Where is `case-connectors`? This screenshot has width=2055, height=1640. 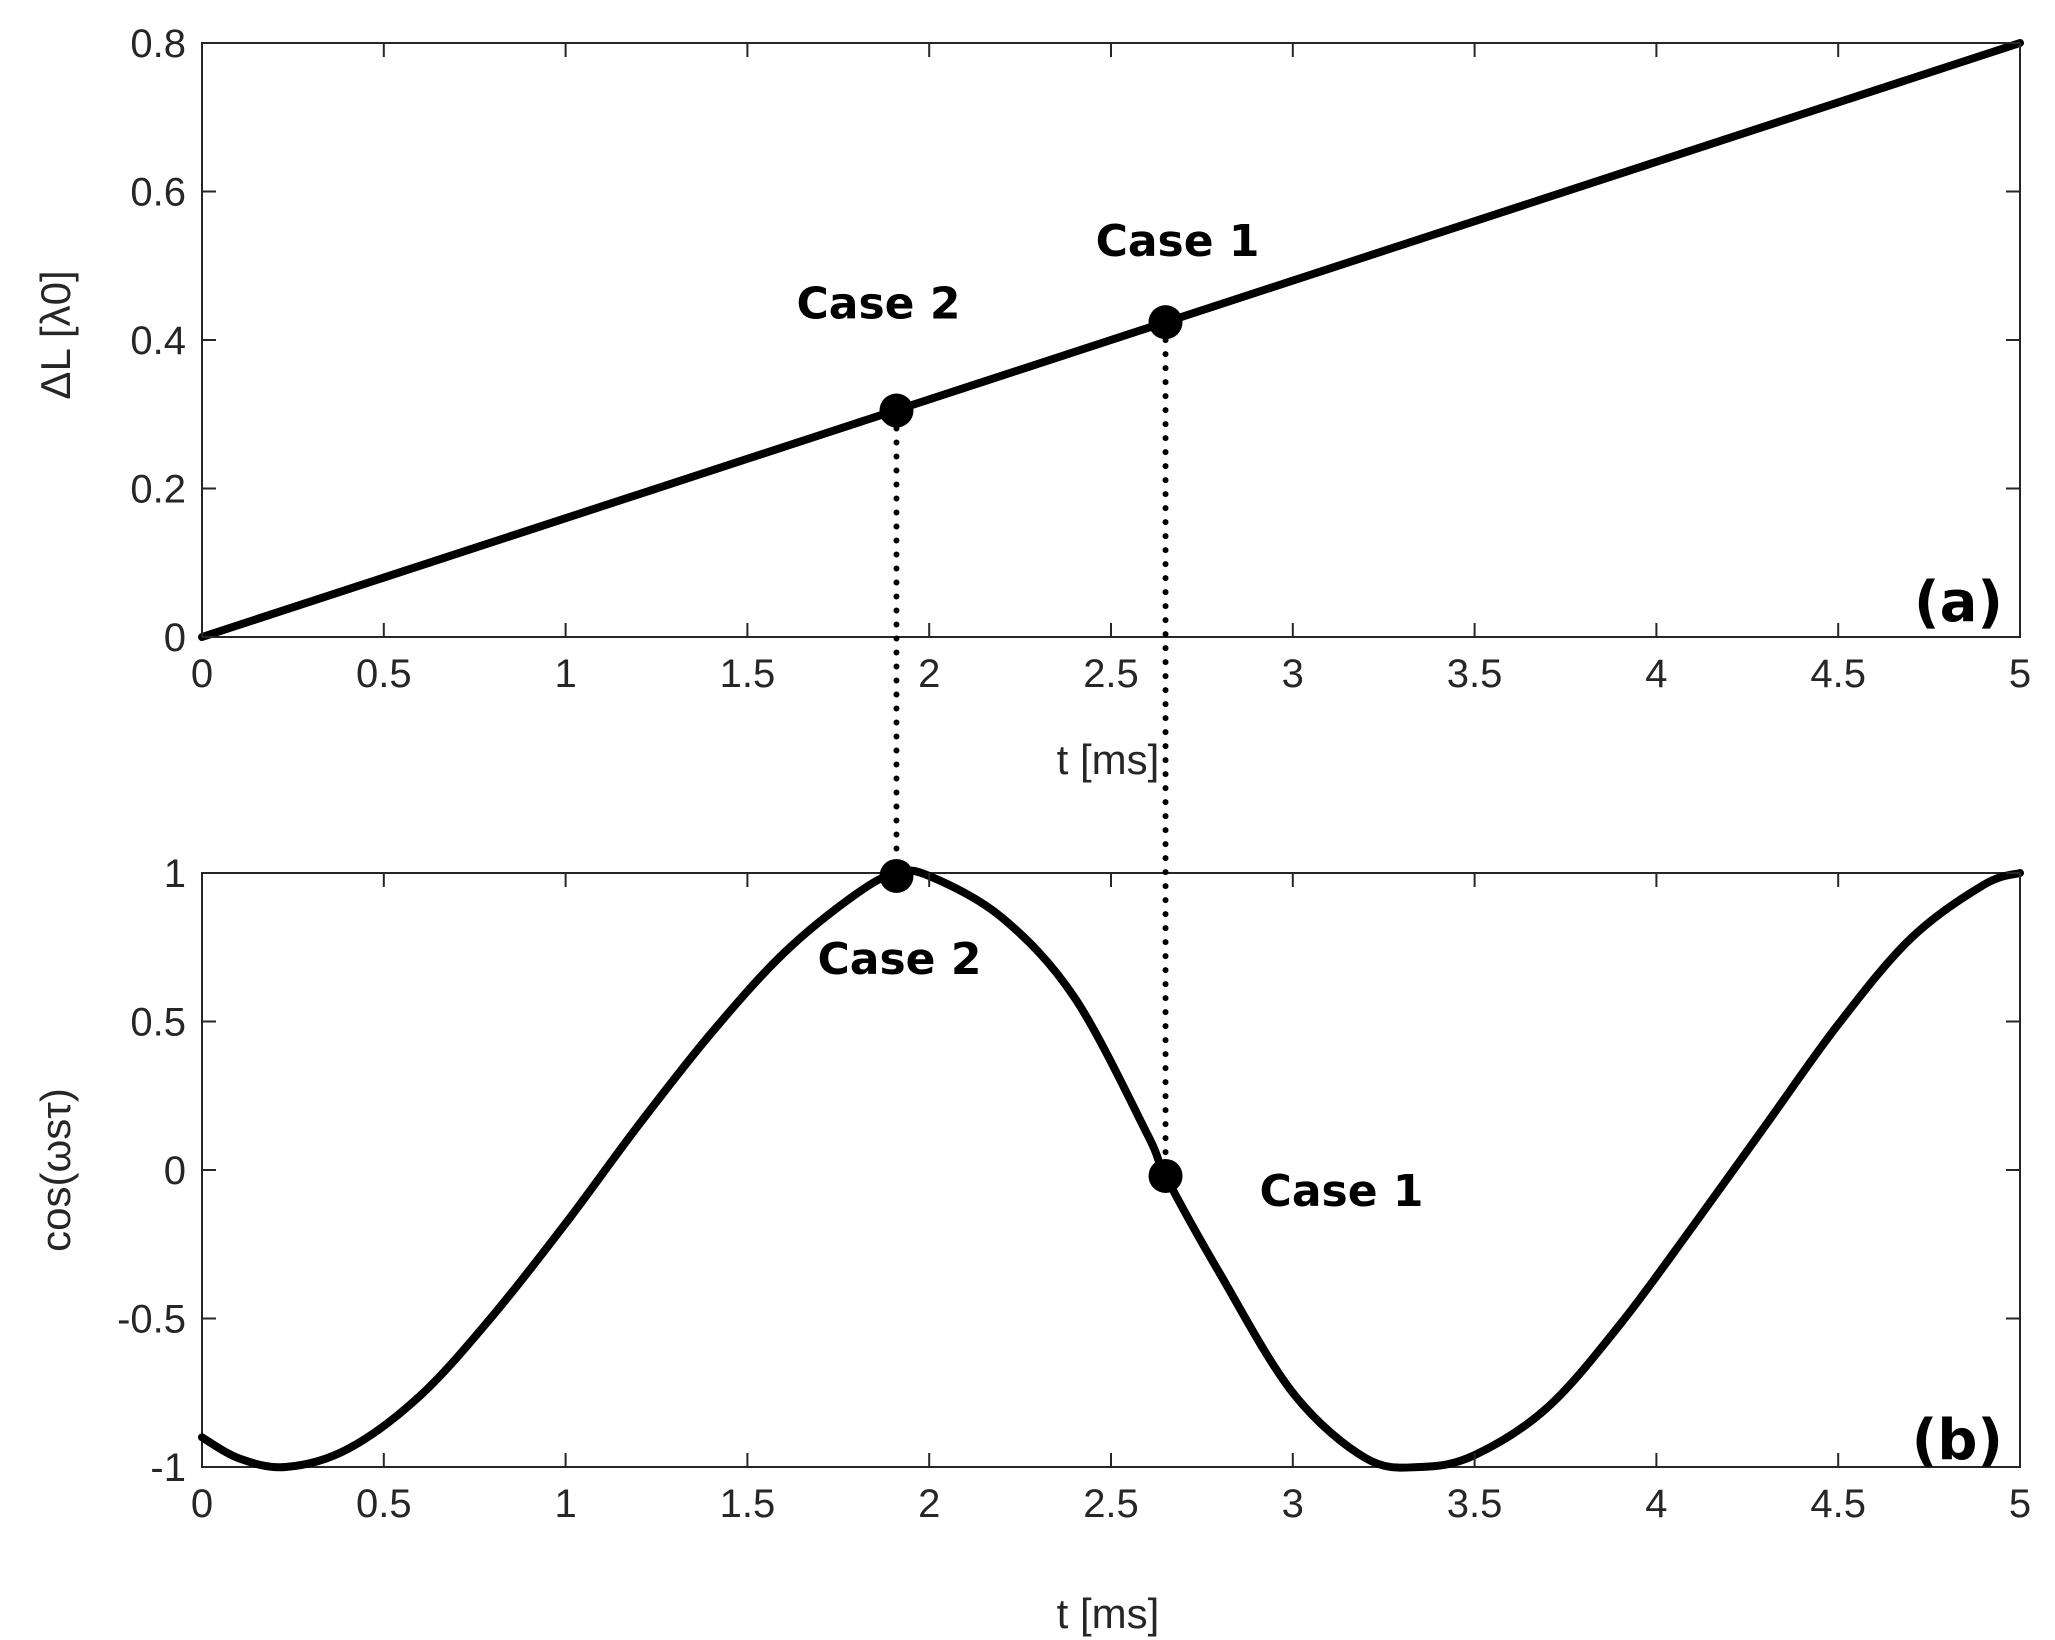
case-connectors is located at coordinates (1031, 749).